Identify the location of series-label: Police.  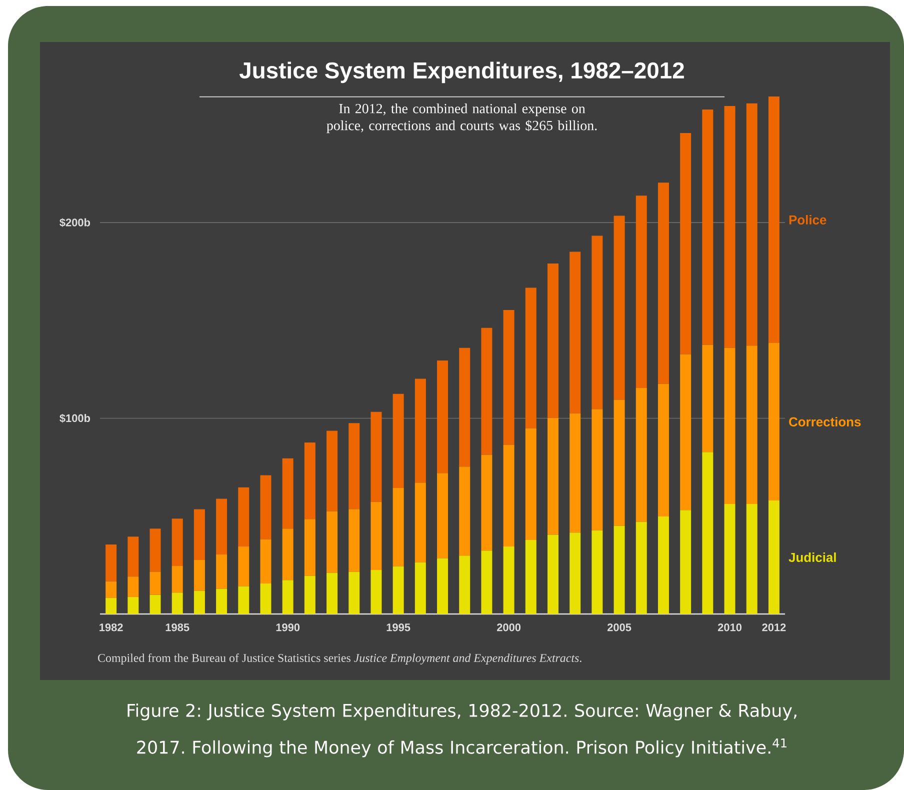
(807, 219).